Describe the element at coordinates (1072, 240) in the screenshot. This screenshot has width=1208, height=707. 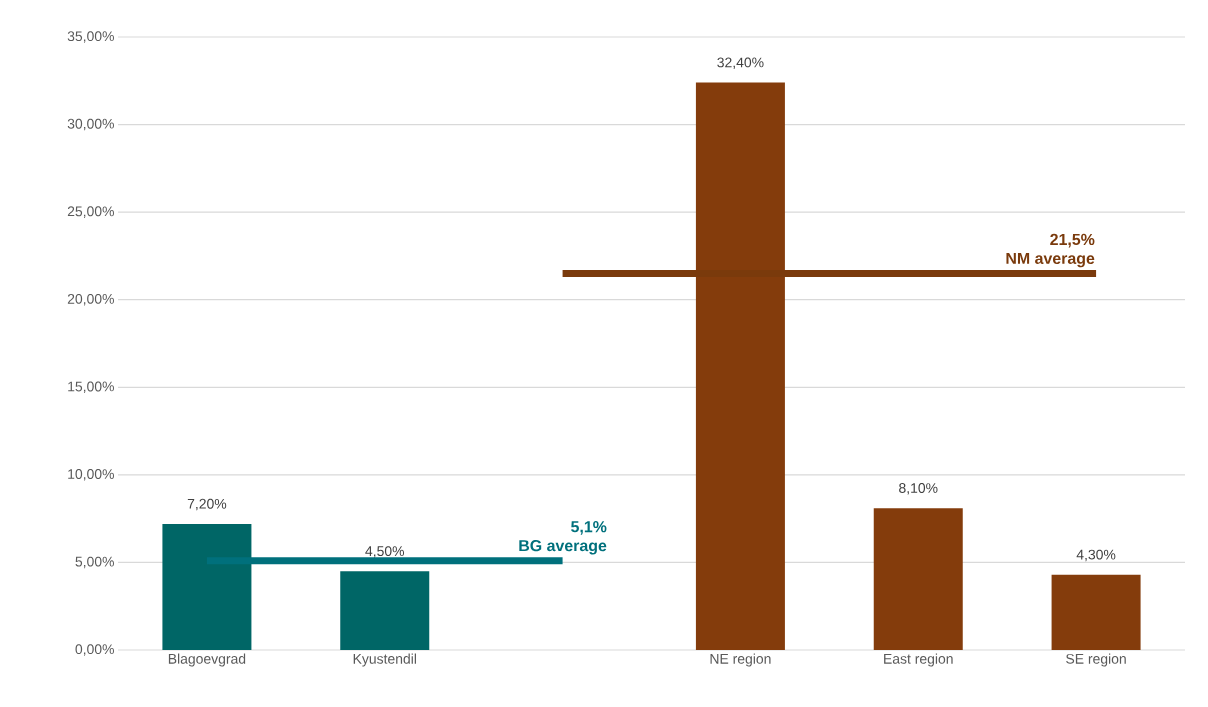
I see `data-label: 21,5%` at that location.